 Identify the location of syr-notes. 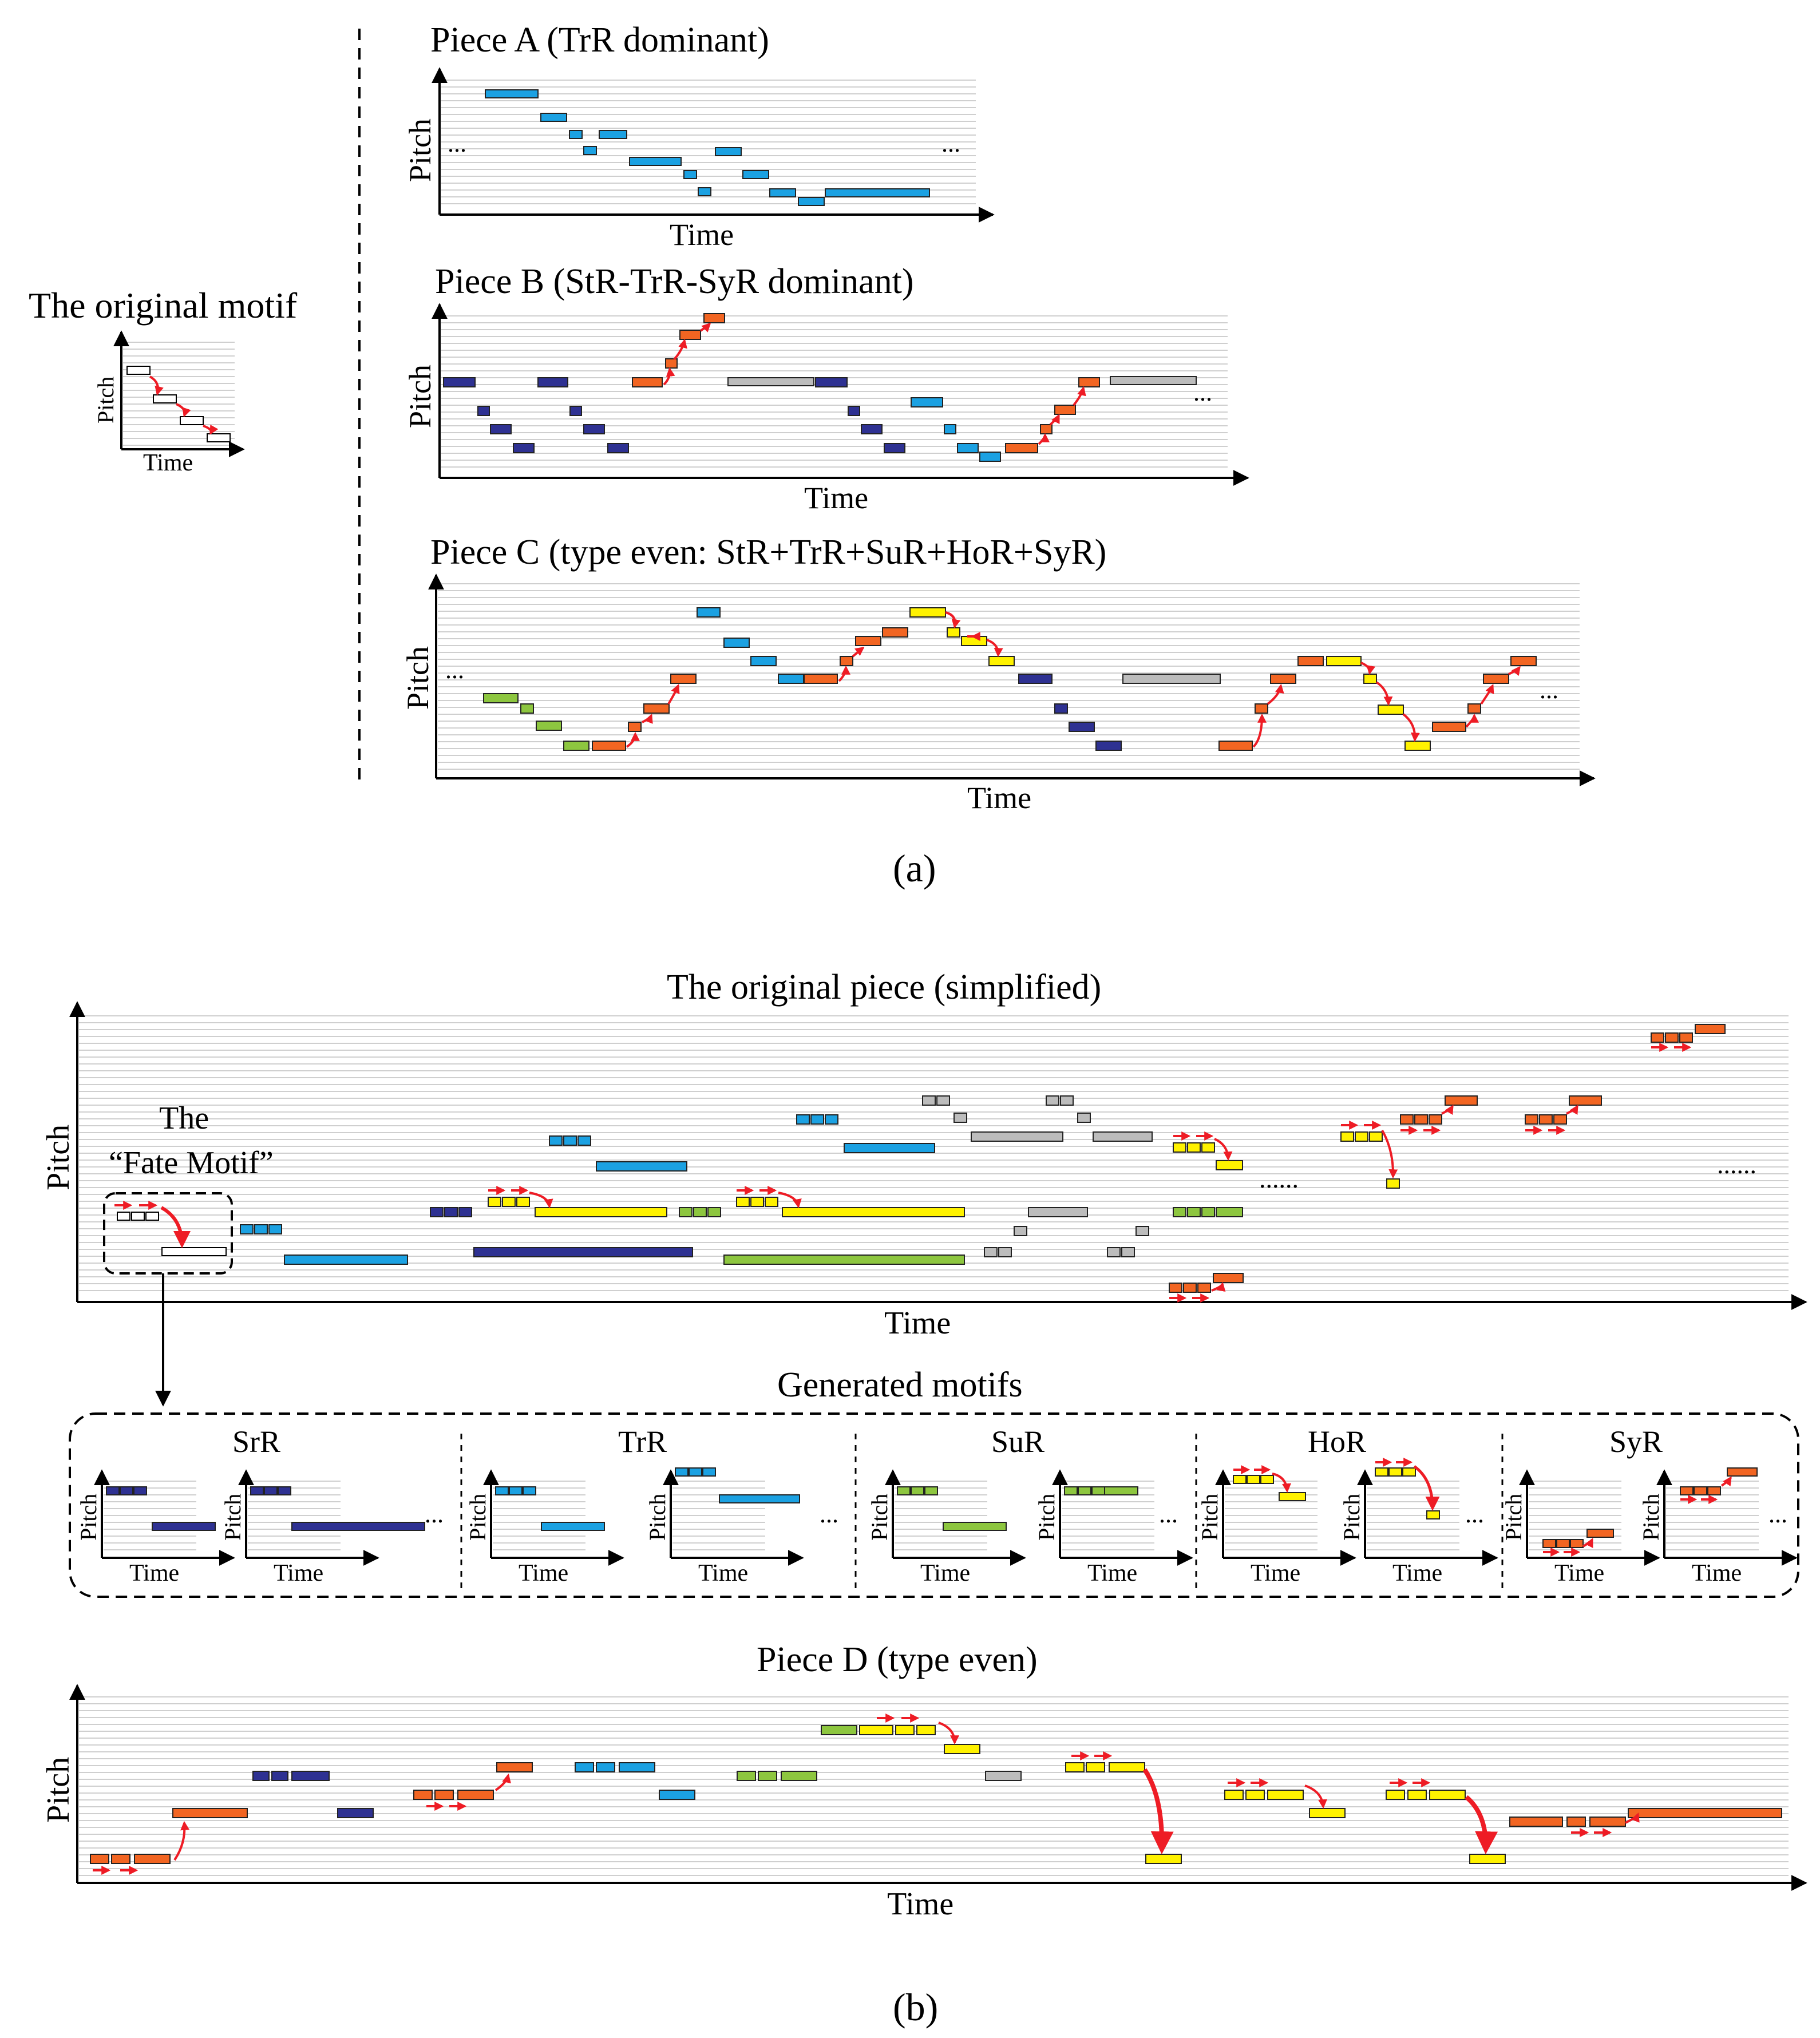
(1064, 689).